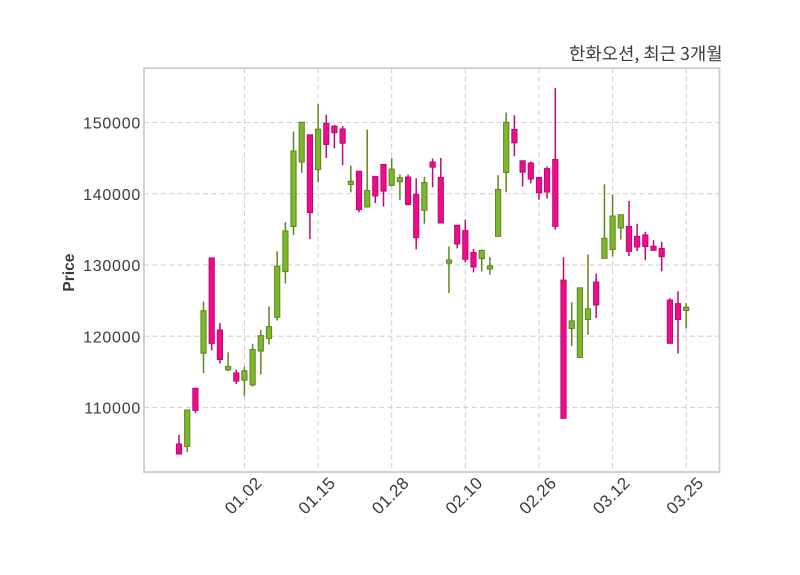  I want to click on svg-text: 120000, so click(112, 337).